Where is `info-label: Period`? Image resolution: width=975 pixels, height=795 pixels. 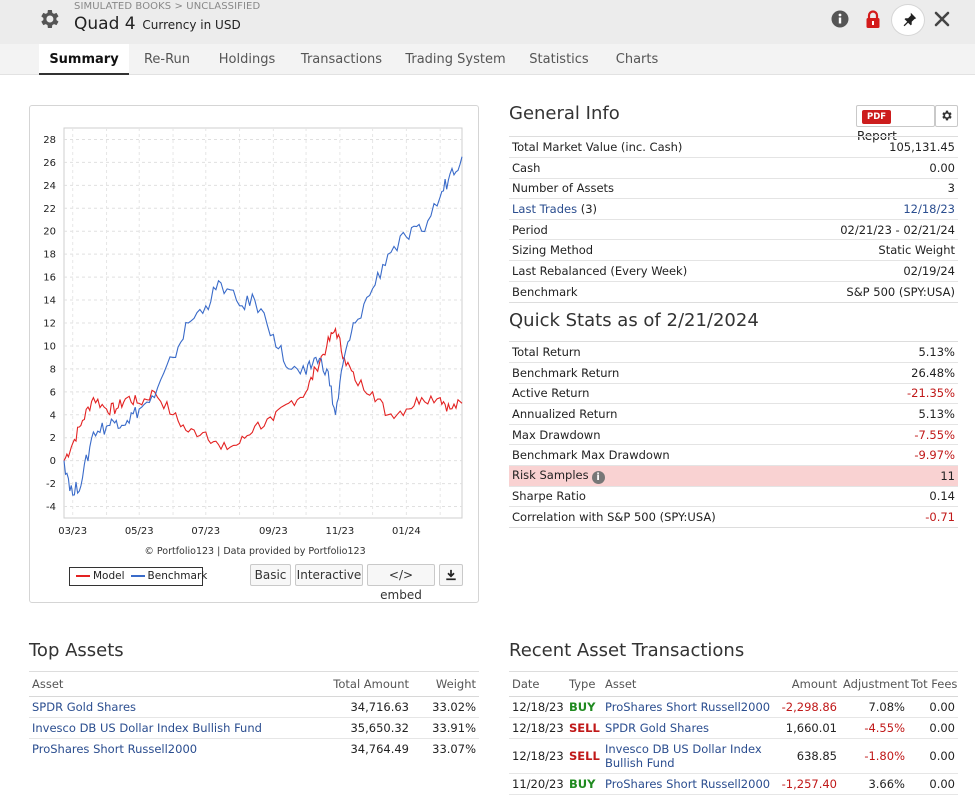 info-label: Period is located at coordinates (639, 229).